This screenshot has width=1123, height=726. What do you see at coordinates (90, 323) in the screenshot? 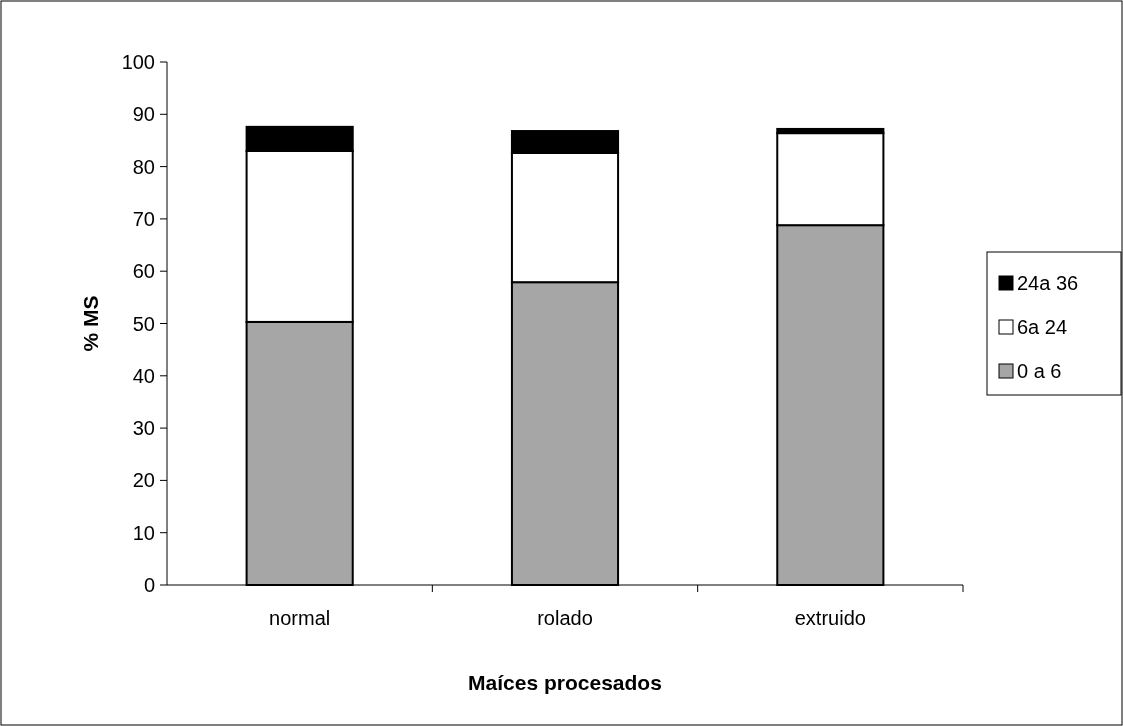
I see `y-axis-title: % MS` at bounding box center [90, 323].